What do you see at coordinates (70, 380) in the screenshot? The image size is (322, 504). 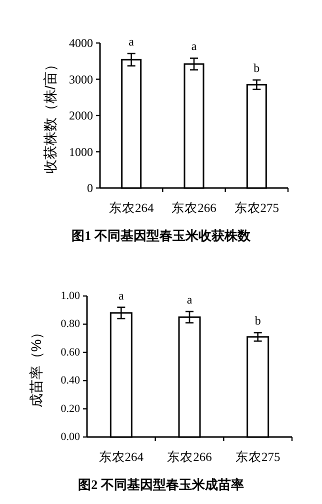 I see `y-tick-label: 0.40` at bounding box center [70, 380].